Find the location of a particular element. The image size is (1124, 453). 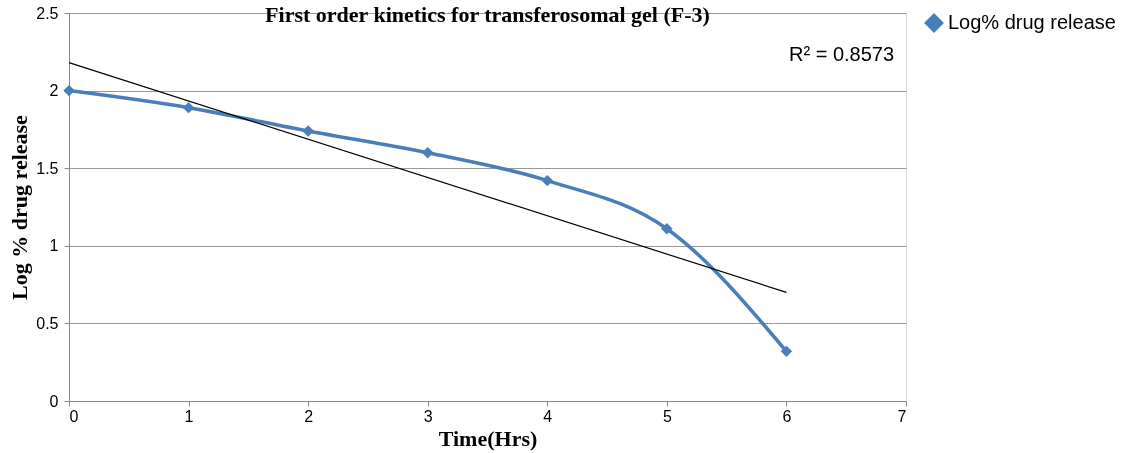

x-tick-label: 6 is located at coordinates (787, 416).